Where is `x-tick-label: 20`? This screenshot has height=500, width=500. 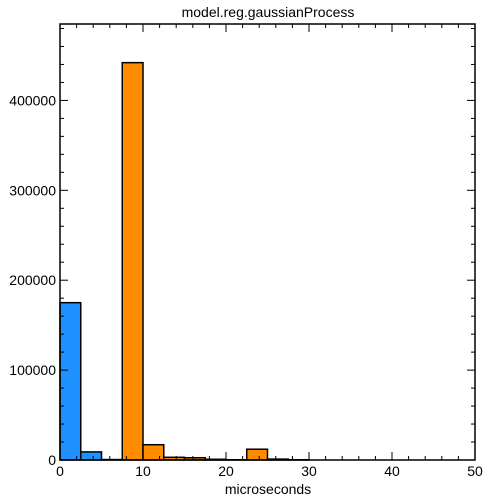
x-tick-label: 20 is located at coordinates (226, 471).